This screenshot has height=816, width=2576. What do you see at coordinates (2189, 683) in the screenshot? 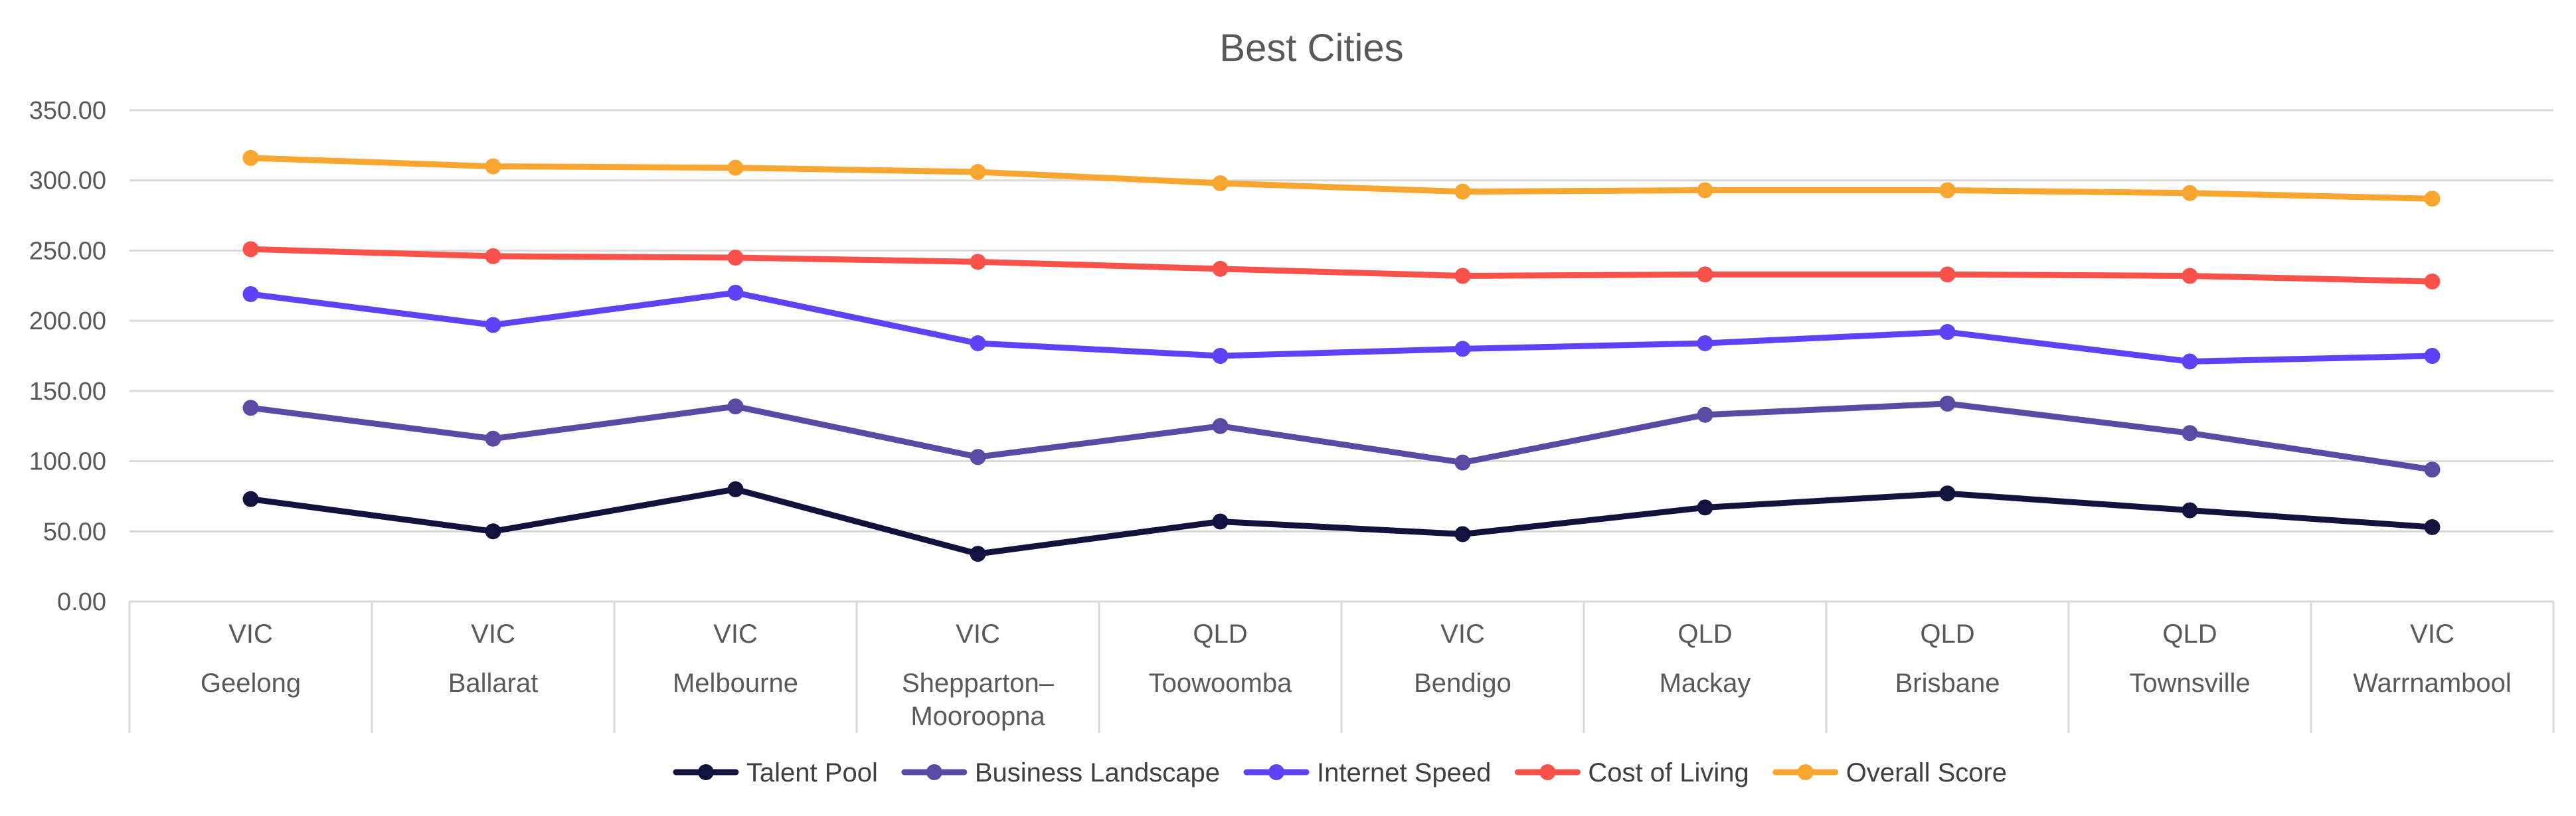
I see `x-tick-city: Townsville` at bounding box center [2189, 683].